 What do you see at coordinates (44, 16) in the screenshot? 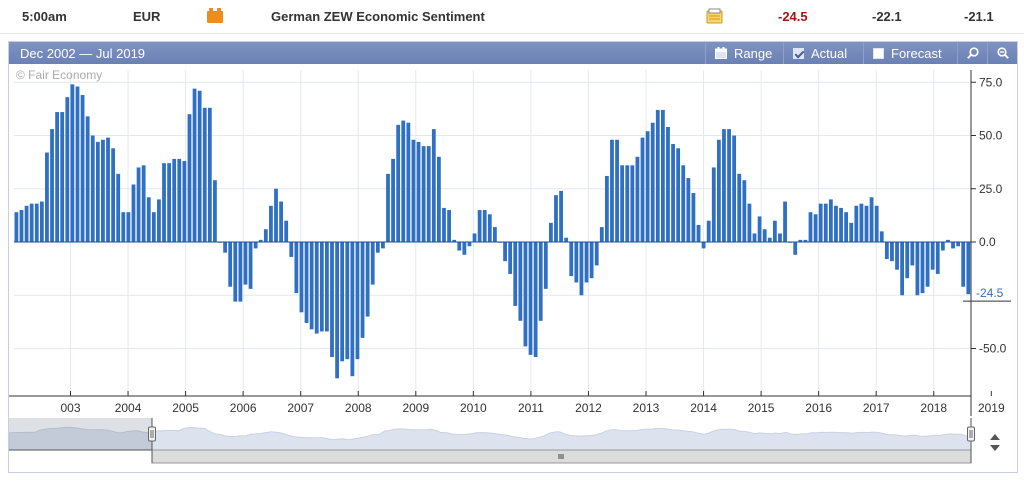
I see `event-time: 5:00am` at bounding box center [44, 16].